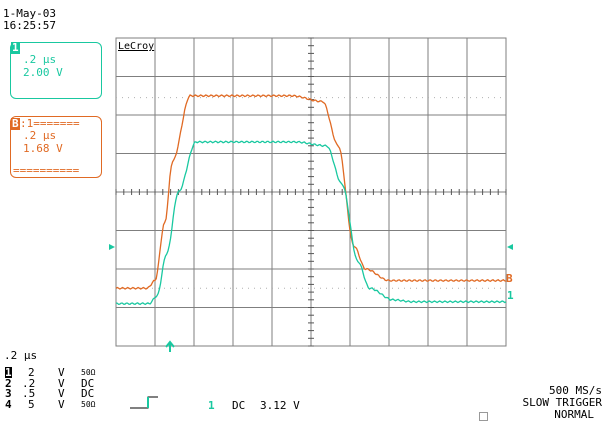 This screenshot has height=425, width=607. I want to click on channel-number: 3, so click(8, 393).